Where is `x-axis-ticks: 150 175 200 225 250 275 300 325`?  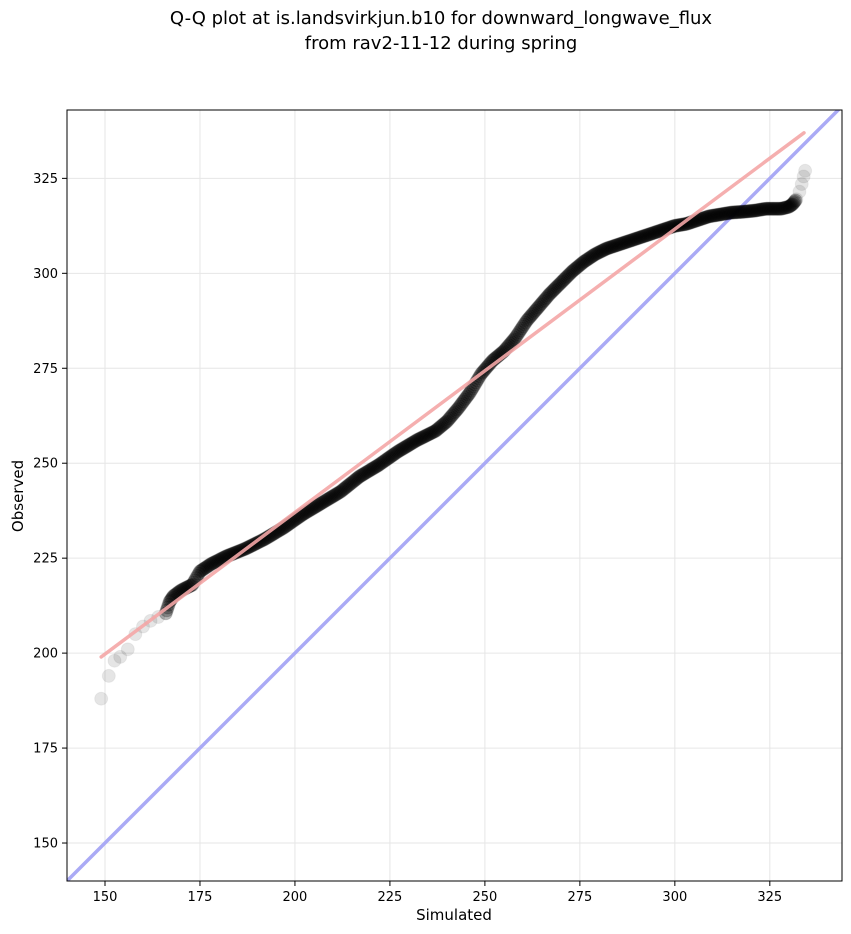
x-axis-ticks: 150 175 200 225 250 275 300 325 is located at coordinates (437, 893).